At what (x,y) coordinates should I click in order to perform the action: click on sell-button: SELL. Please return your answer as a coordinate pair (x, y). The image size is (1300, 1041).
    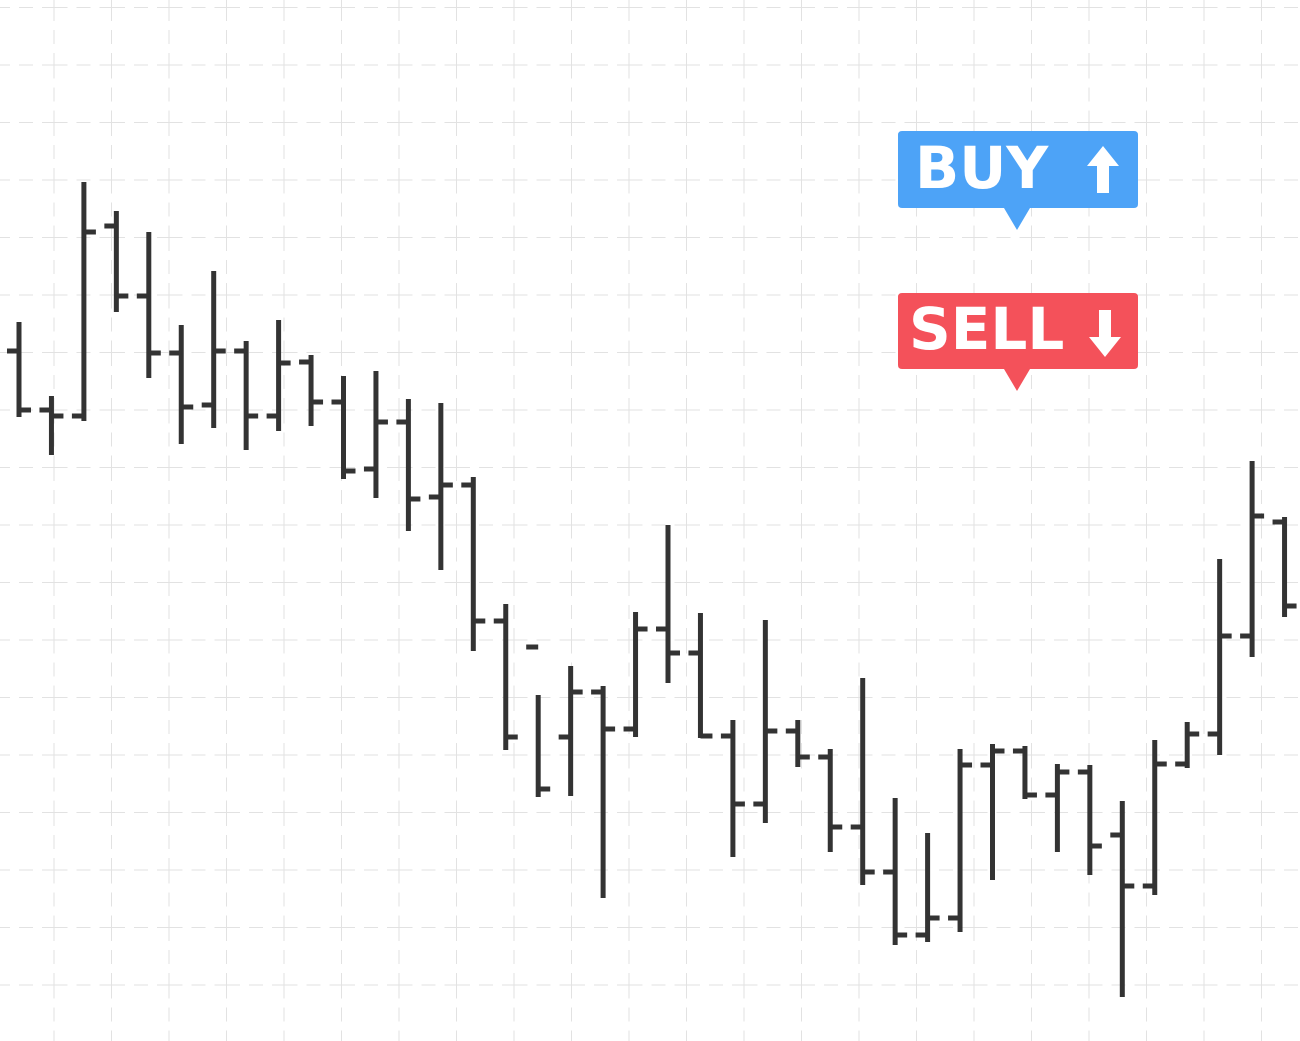
    Looking at the image, I should click on (1018, 342).